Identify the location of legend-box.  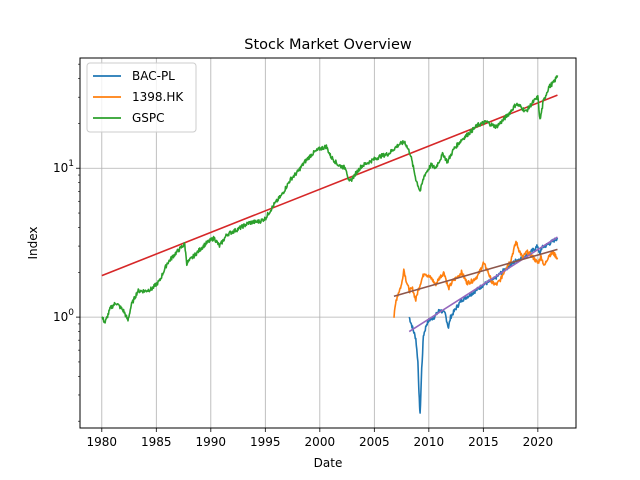
(141, 97).